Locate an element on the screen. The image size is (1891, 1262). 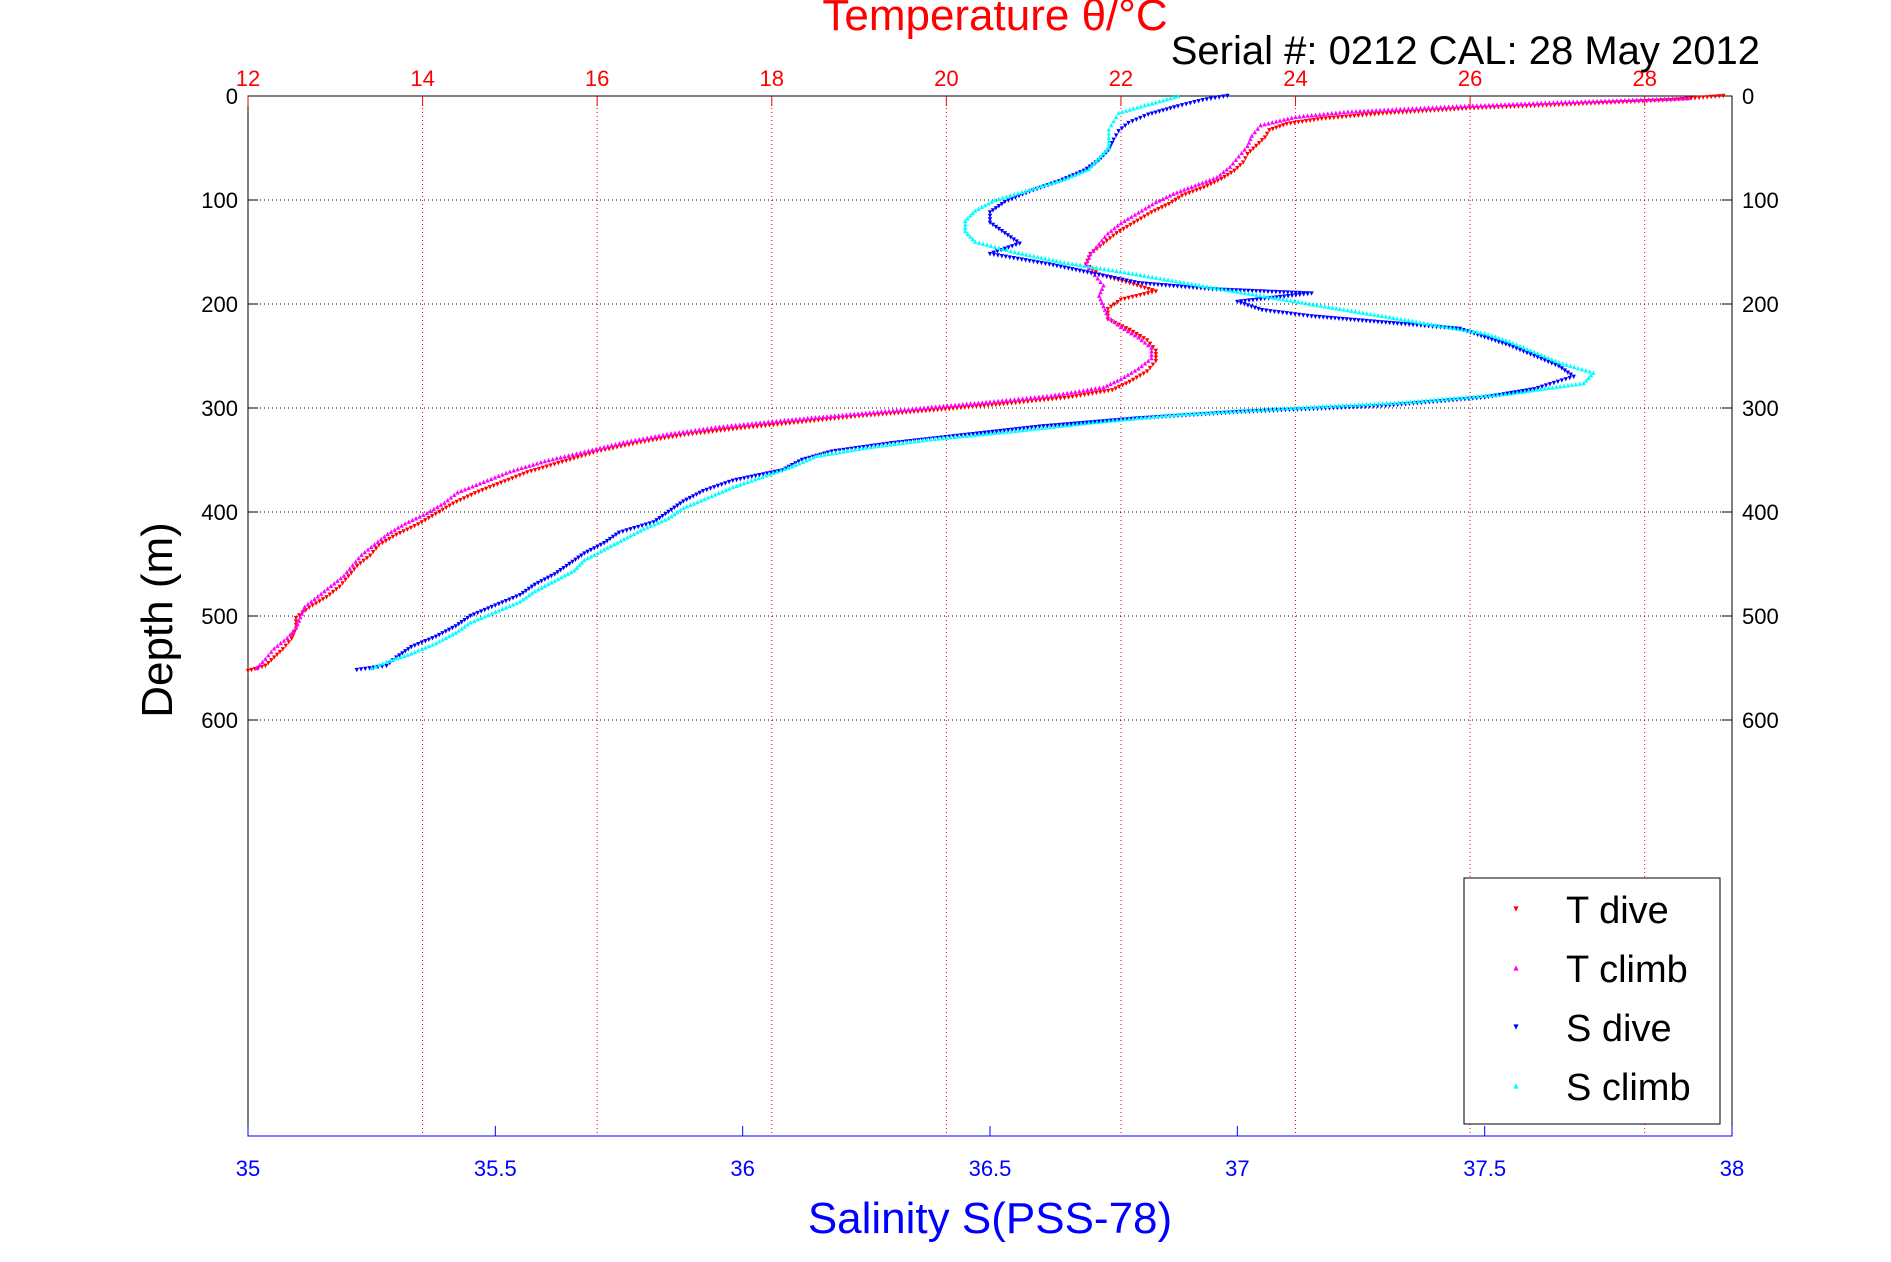
legend-box is located at coordinates (1592, 1001).